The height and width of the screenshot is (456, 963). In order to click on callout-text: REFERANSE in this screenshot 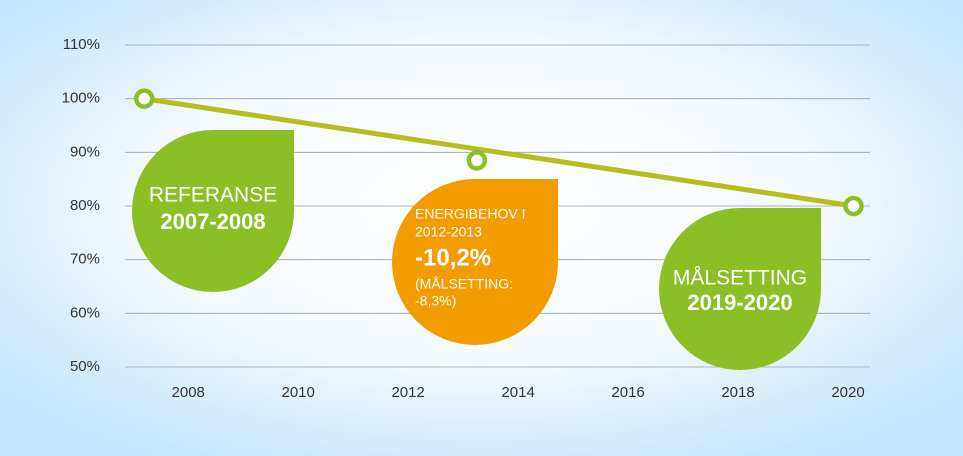, I will do `click(213, 195)`.